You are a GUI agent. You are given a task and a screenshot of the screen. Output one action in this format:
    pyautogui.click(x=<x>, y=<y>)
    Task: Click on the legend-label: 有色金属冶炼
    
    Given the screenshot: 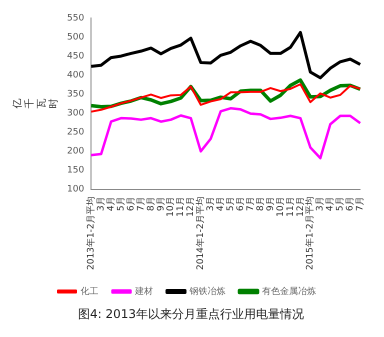 What is the action you would take?
    pyautogui.click(x=289, y=291)
    